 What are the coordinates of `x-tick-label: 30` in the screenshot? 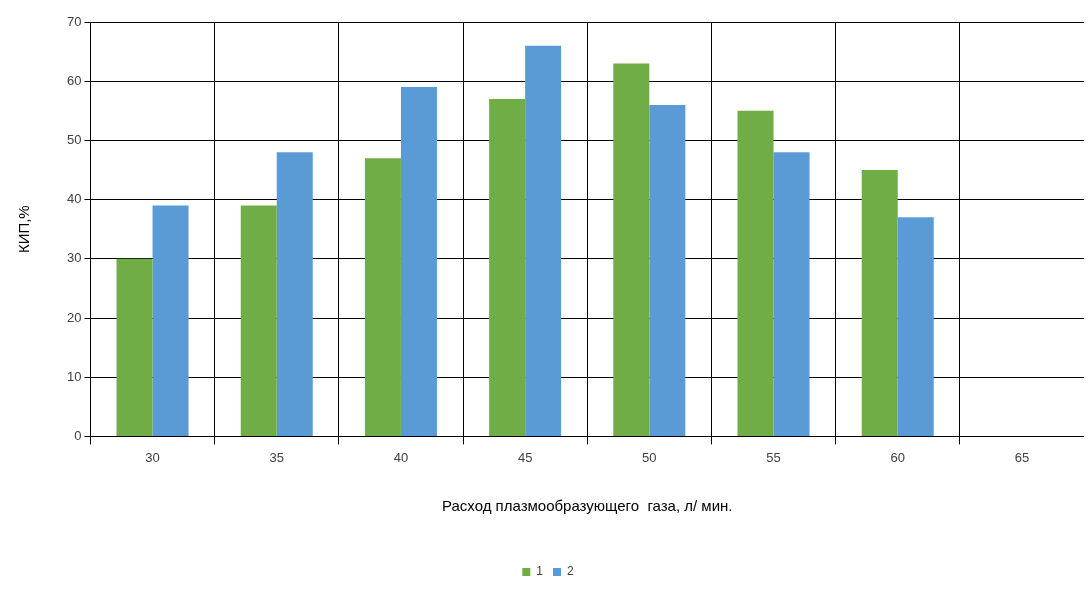 It's located at (152, 457).